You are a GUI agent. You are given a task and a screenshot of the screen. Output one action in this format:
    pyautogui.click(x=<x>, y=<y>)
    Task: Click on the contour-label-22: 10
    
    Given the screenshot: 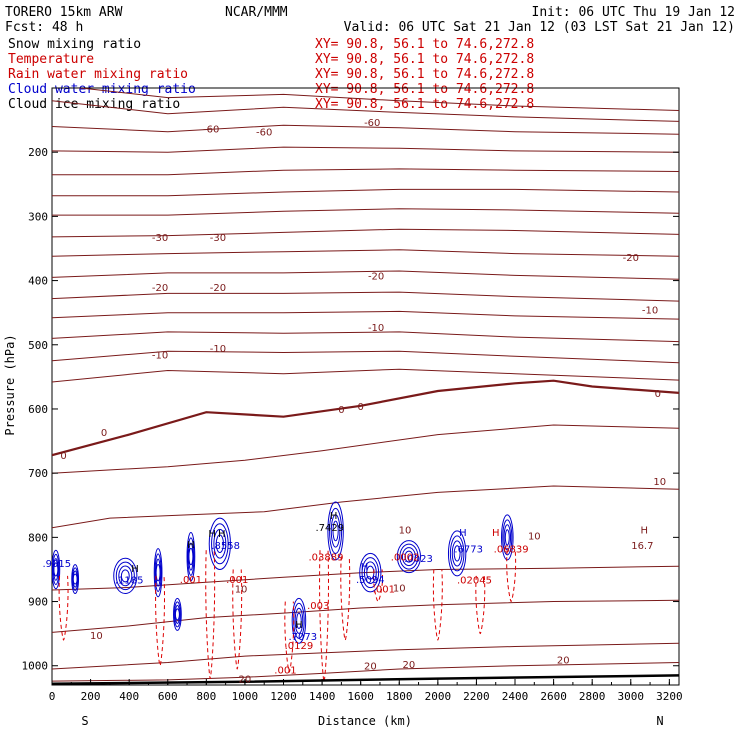 What is the action you would take?
    pyautogui.click(x=399, y=588)
    